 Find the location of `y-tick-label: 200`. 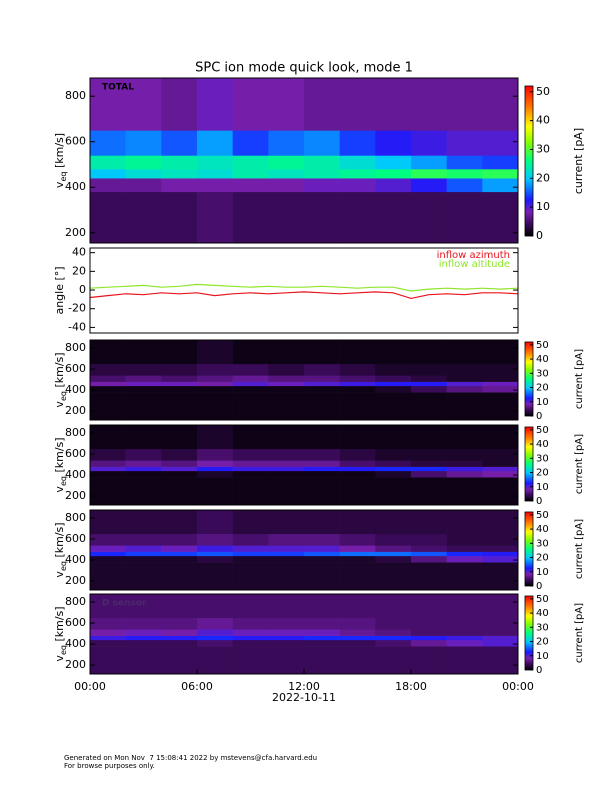

y-tick-label: 200 is located at coordinates (75, 232).